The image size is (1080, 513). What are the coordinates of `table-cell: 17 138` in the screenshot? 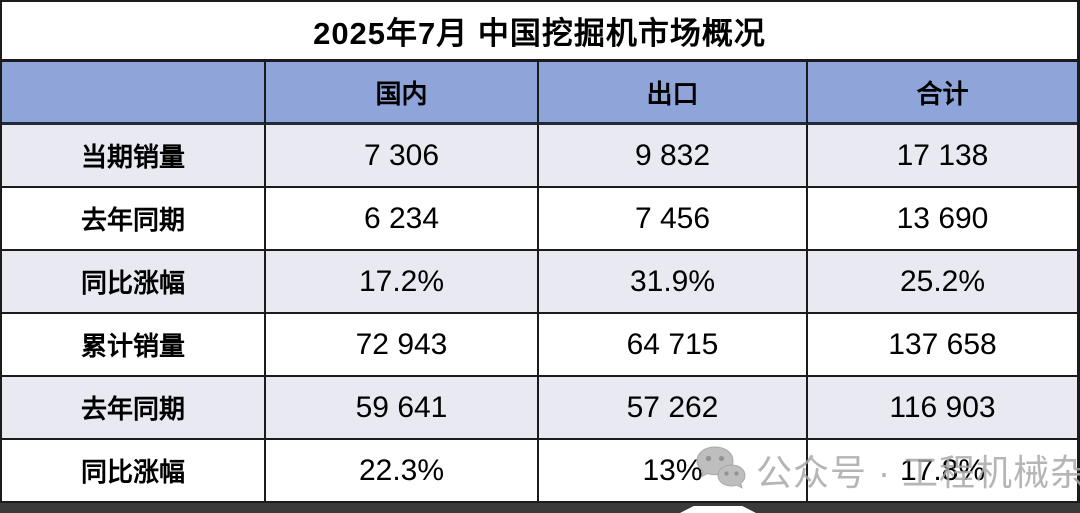 It's located at (942, 156).